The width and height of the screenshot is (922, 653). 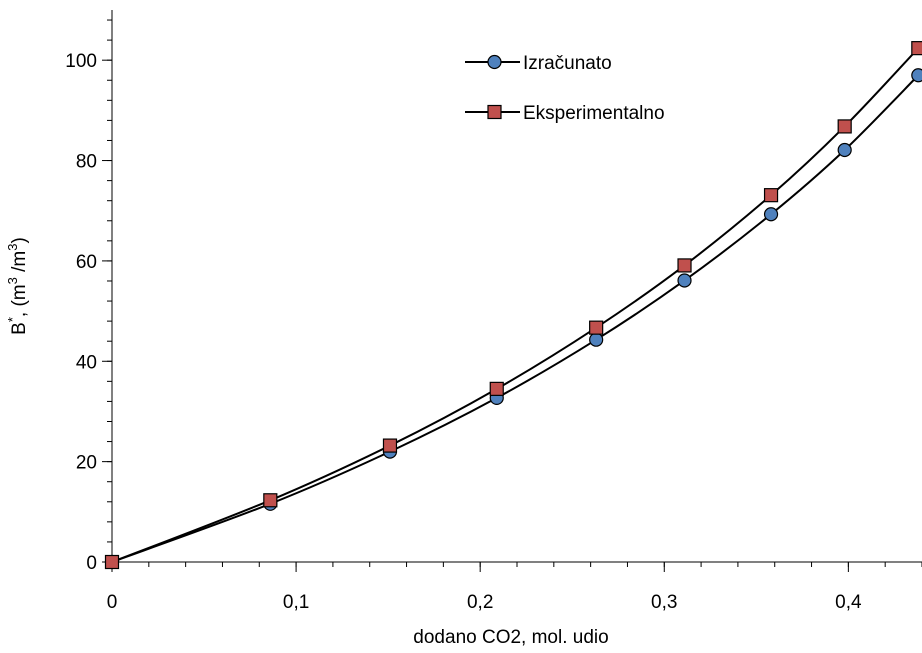 I want to click on x-tick-label: 0,1, so click(x=296, y=602).